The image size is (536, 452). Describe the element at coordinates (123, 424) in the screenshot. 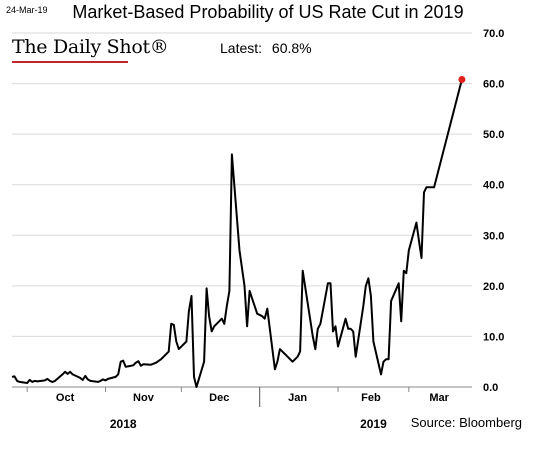

I see `x-year-label: 2018` at that location.